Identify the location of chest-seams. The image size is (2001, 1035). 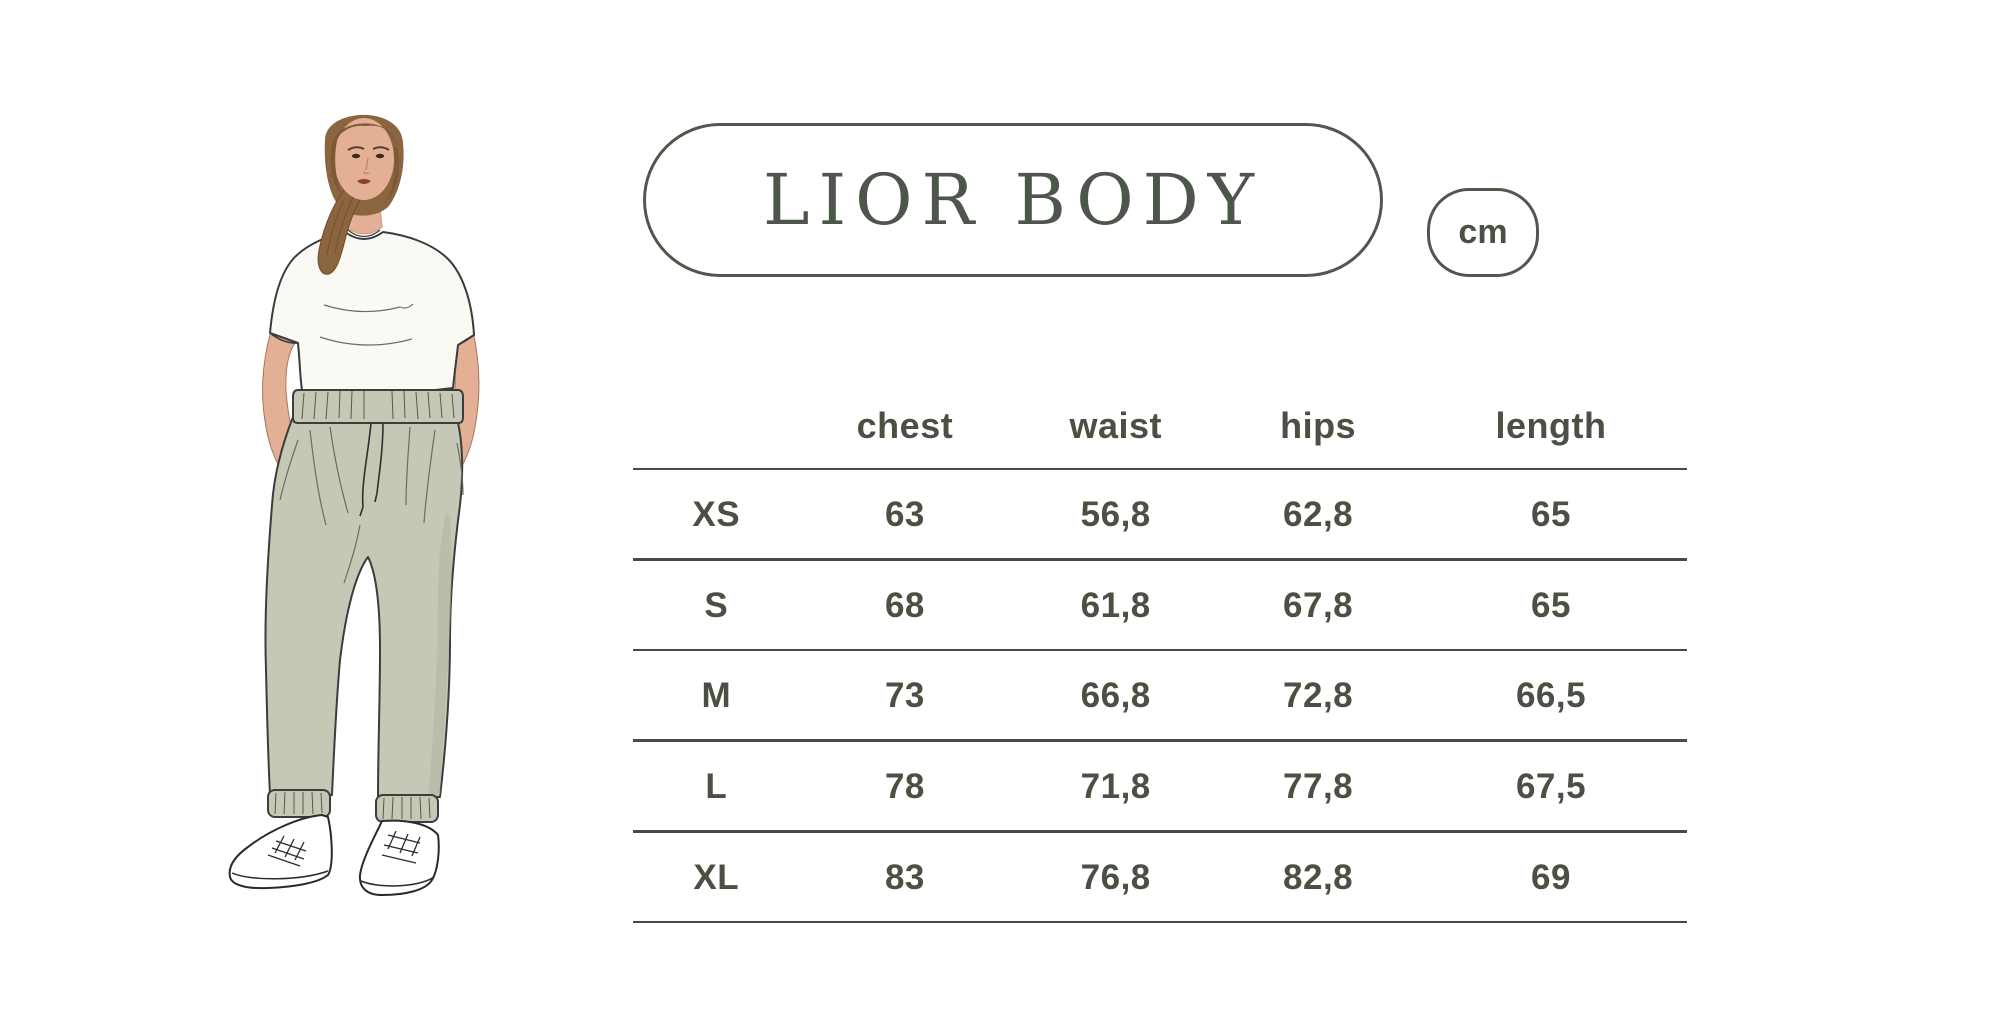
(366, 324).